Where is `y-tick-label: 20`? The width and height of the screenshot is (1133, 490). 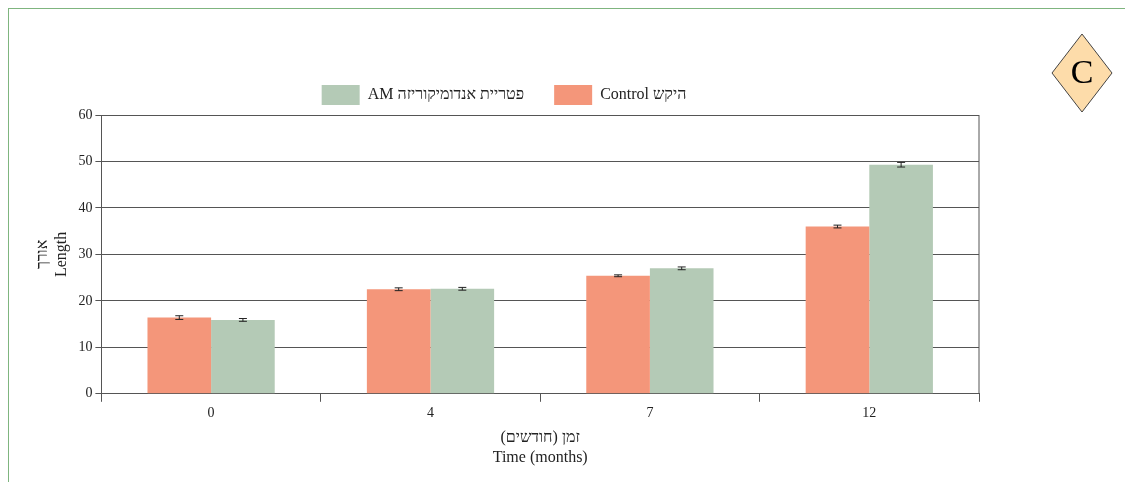
y-tick-label: 20 is located at coordinates (85, 300).